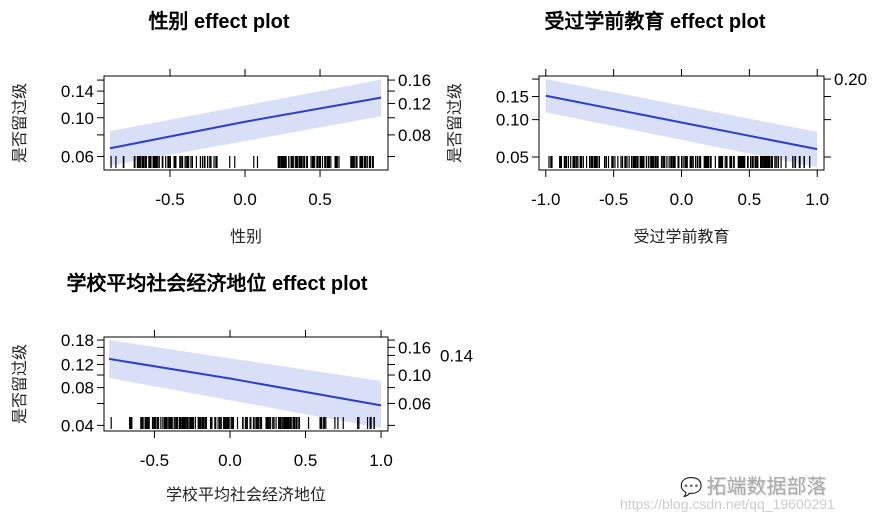 The width and height of the screenshot is (873, 522). Describe the element at coordinates (246, 495) in the screenshot. I see `x-axis-label: 学校平均社会经济地位` at that location.